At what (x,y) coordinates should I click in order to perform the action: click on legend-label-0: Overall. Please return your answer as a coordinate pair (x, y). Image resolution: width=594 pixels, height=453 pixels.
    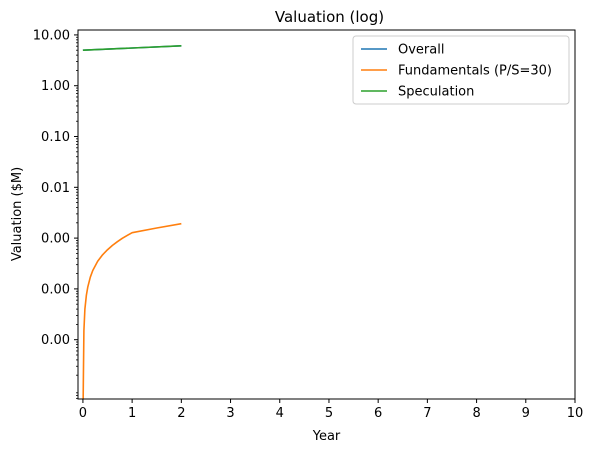
    Looking at the image, I should click on (421, 50).